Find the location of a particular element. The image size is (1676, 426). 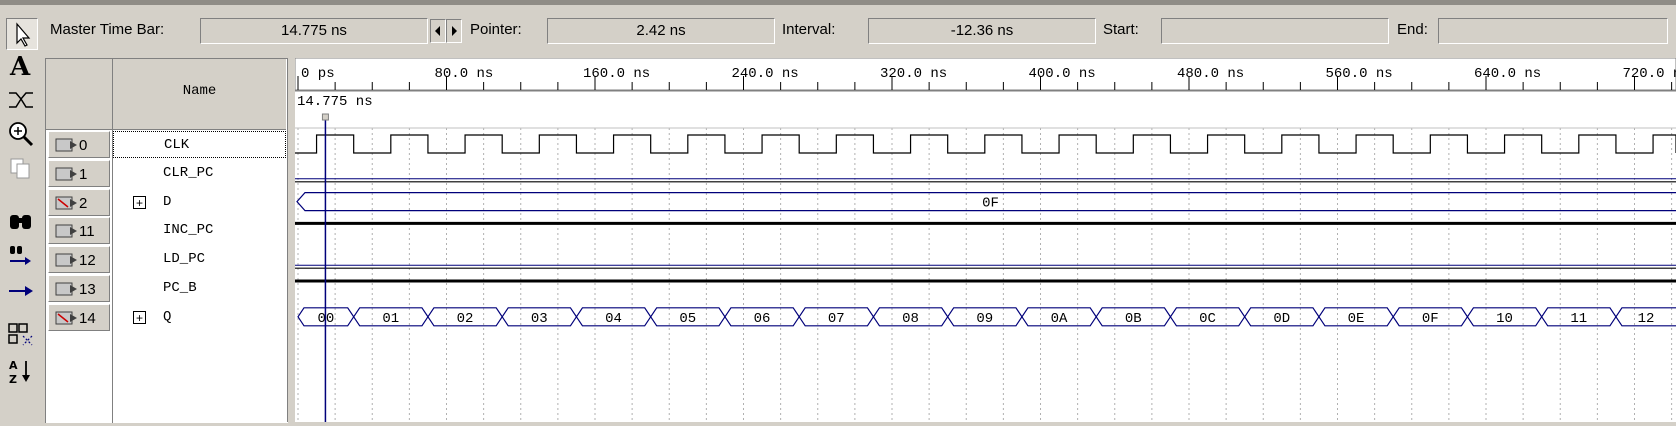

ruler-label: 240.0 ns is located at coordinates (765, 74).